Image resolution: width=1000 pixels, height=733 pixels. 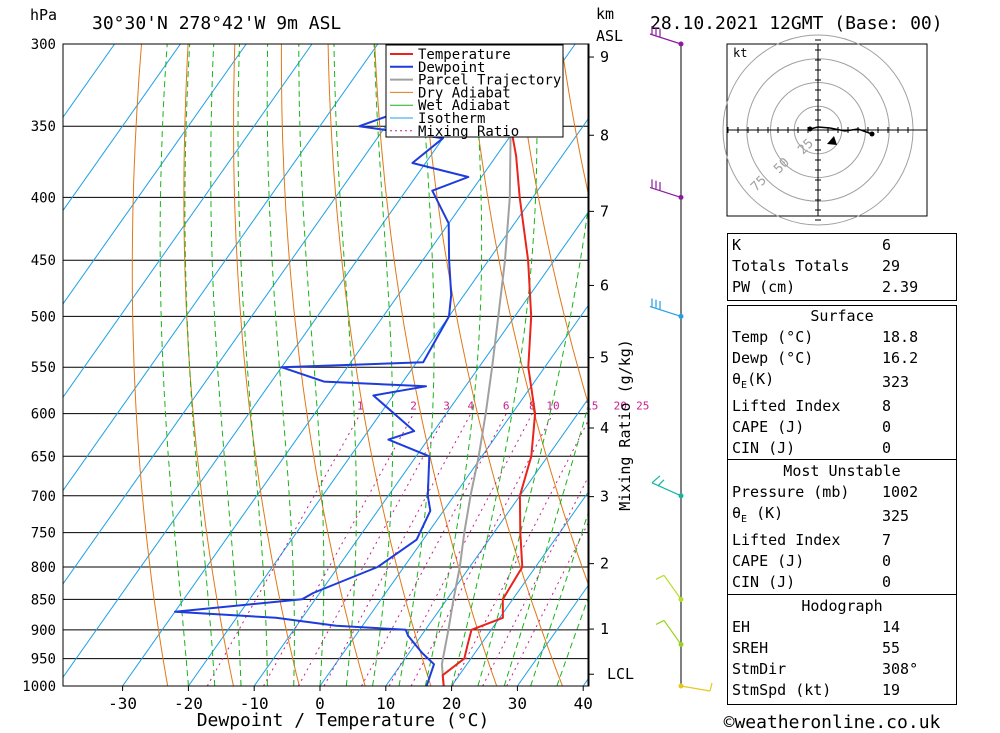 What do you see at coordinates (841, 130) in the screenshot?
I see `hodograph-trace` at bounding box center [841, 130].